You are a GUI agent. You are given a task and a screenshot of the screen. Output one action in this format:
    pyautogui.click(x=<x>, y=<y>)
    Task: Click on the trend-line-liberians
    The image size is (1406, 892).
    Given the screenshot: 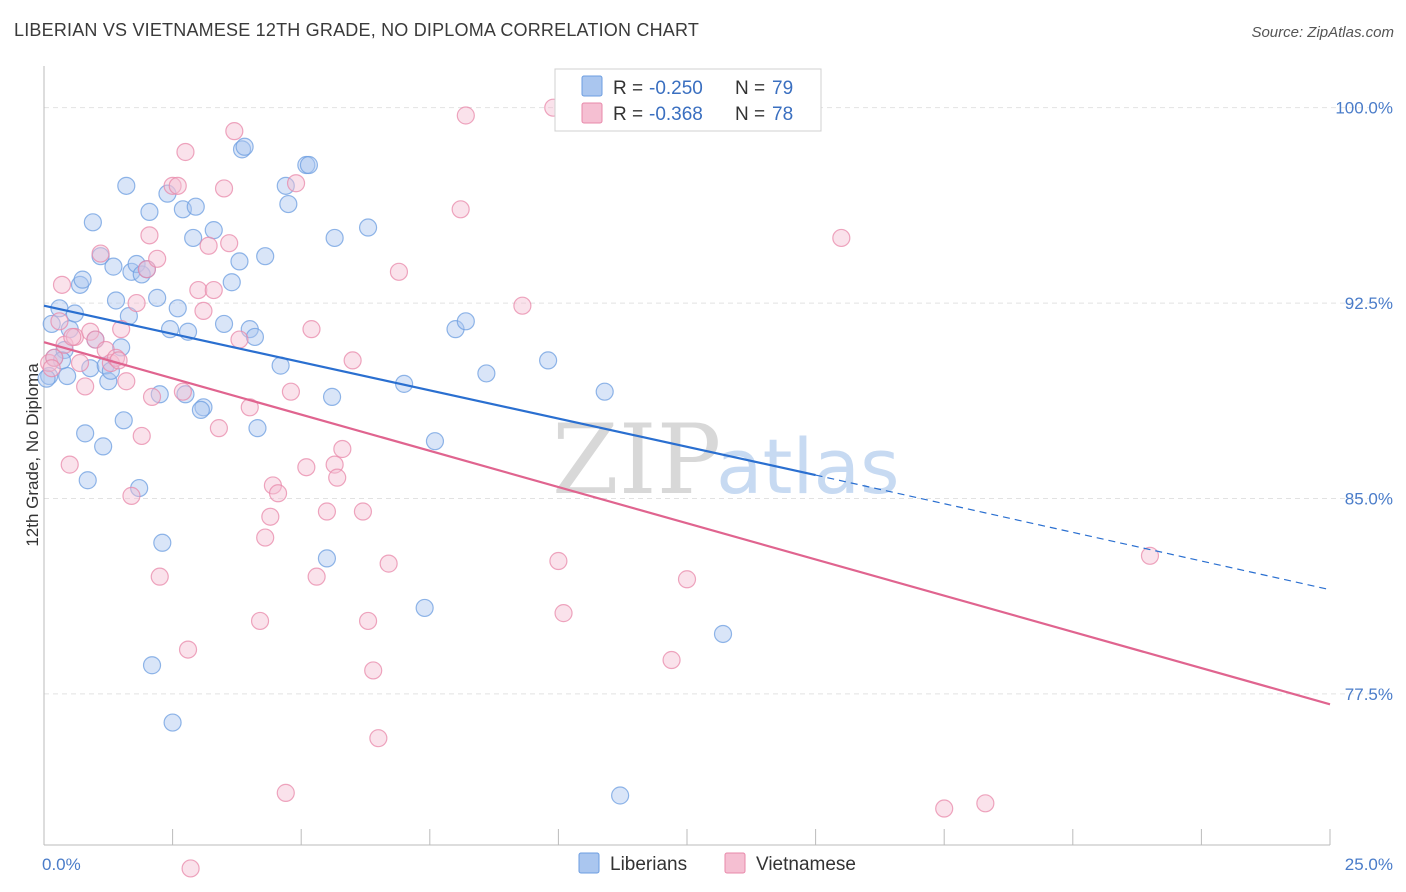 What is the action you would take?
    pyautogui.click(x=429, y=390)
    